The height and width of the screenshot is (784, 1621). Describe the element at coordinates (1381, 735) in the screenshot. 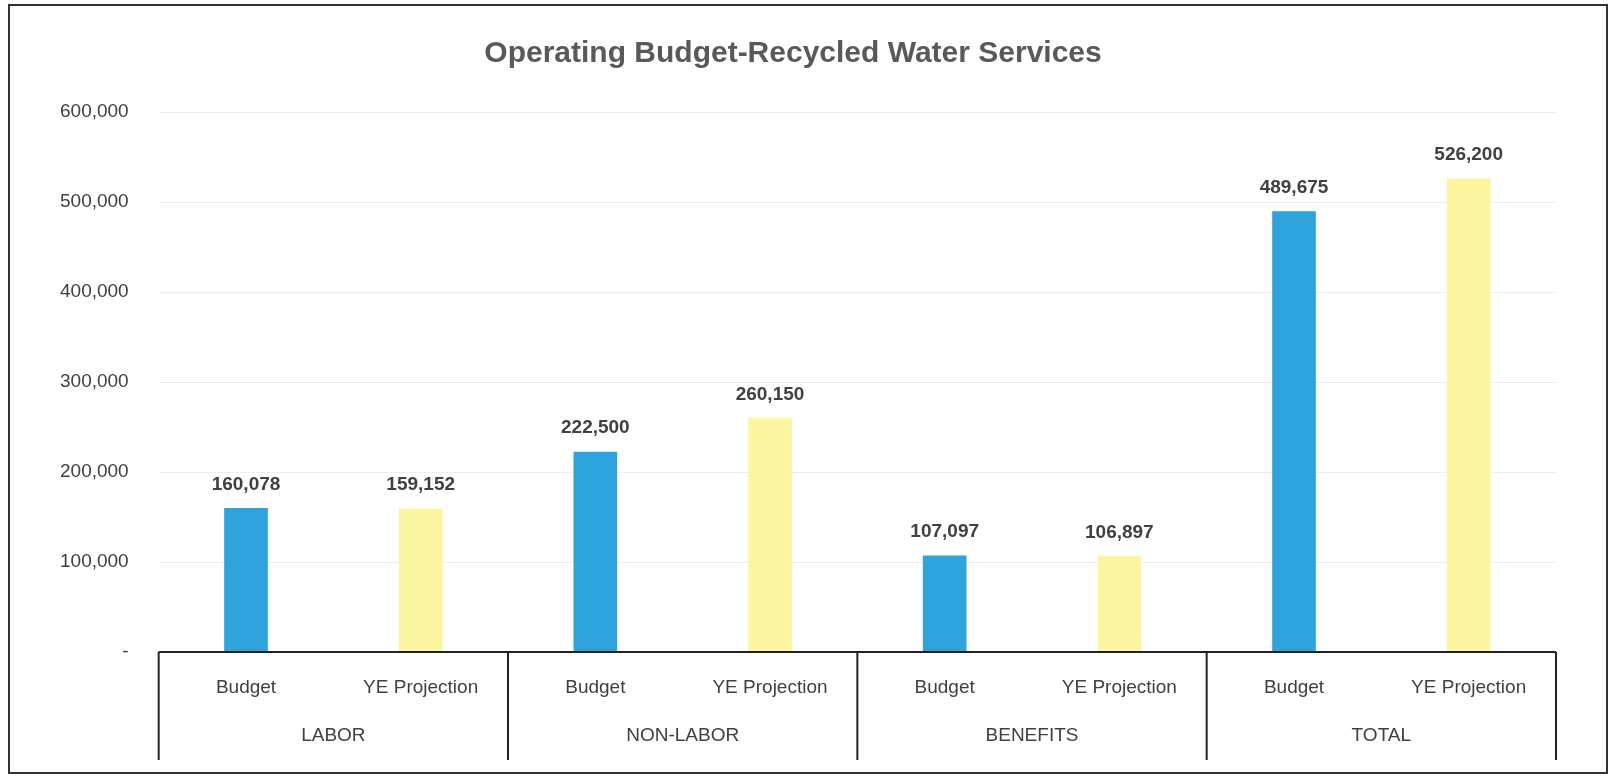

I see `x-tick-label: TOTAL` at that location.